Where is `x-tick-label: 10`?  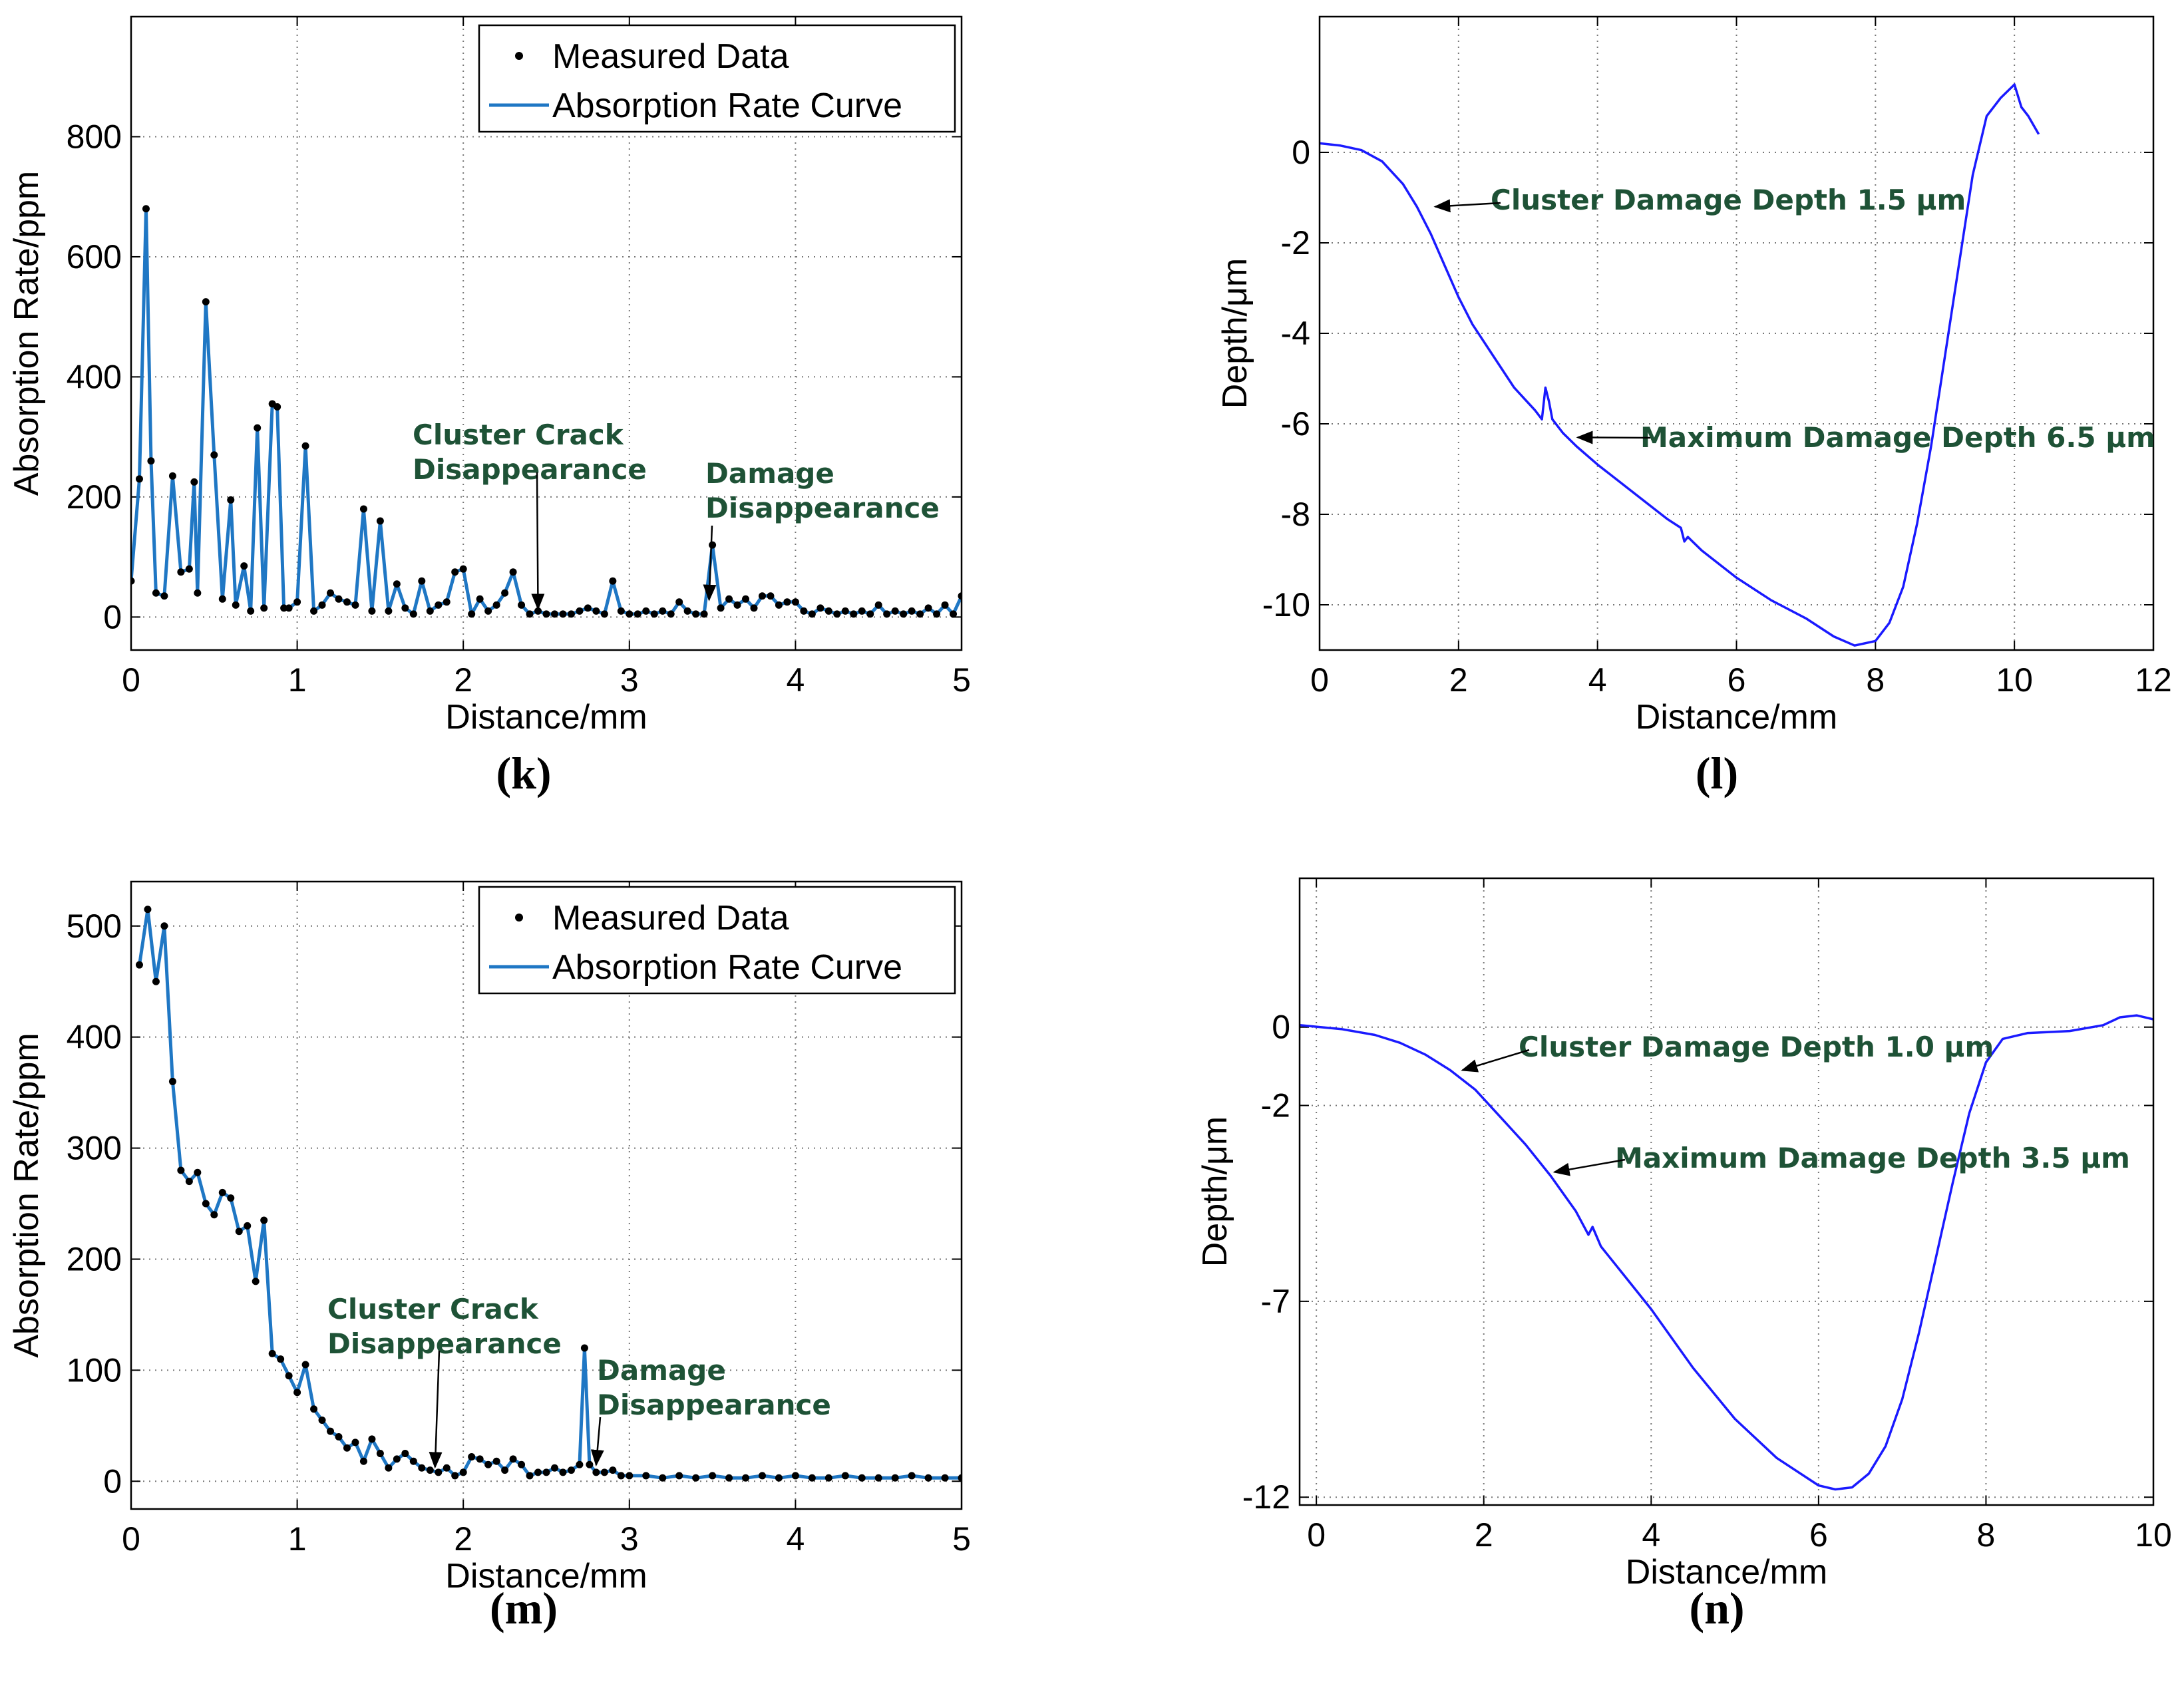 x-tick-label: 10 is located at coordinates (2014, 680).